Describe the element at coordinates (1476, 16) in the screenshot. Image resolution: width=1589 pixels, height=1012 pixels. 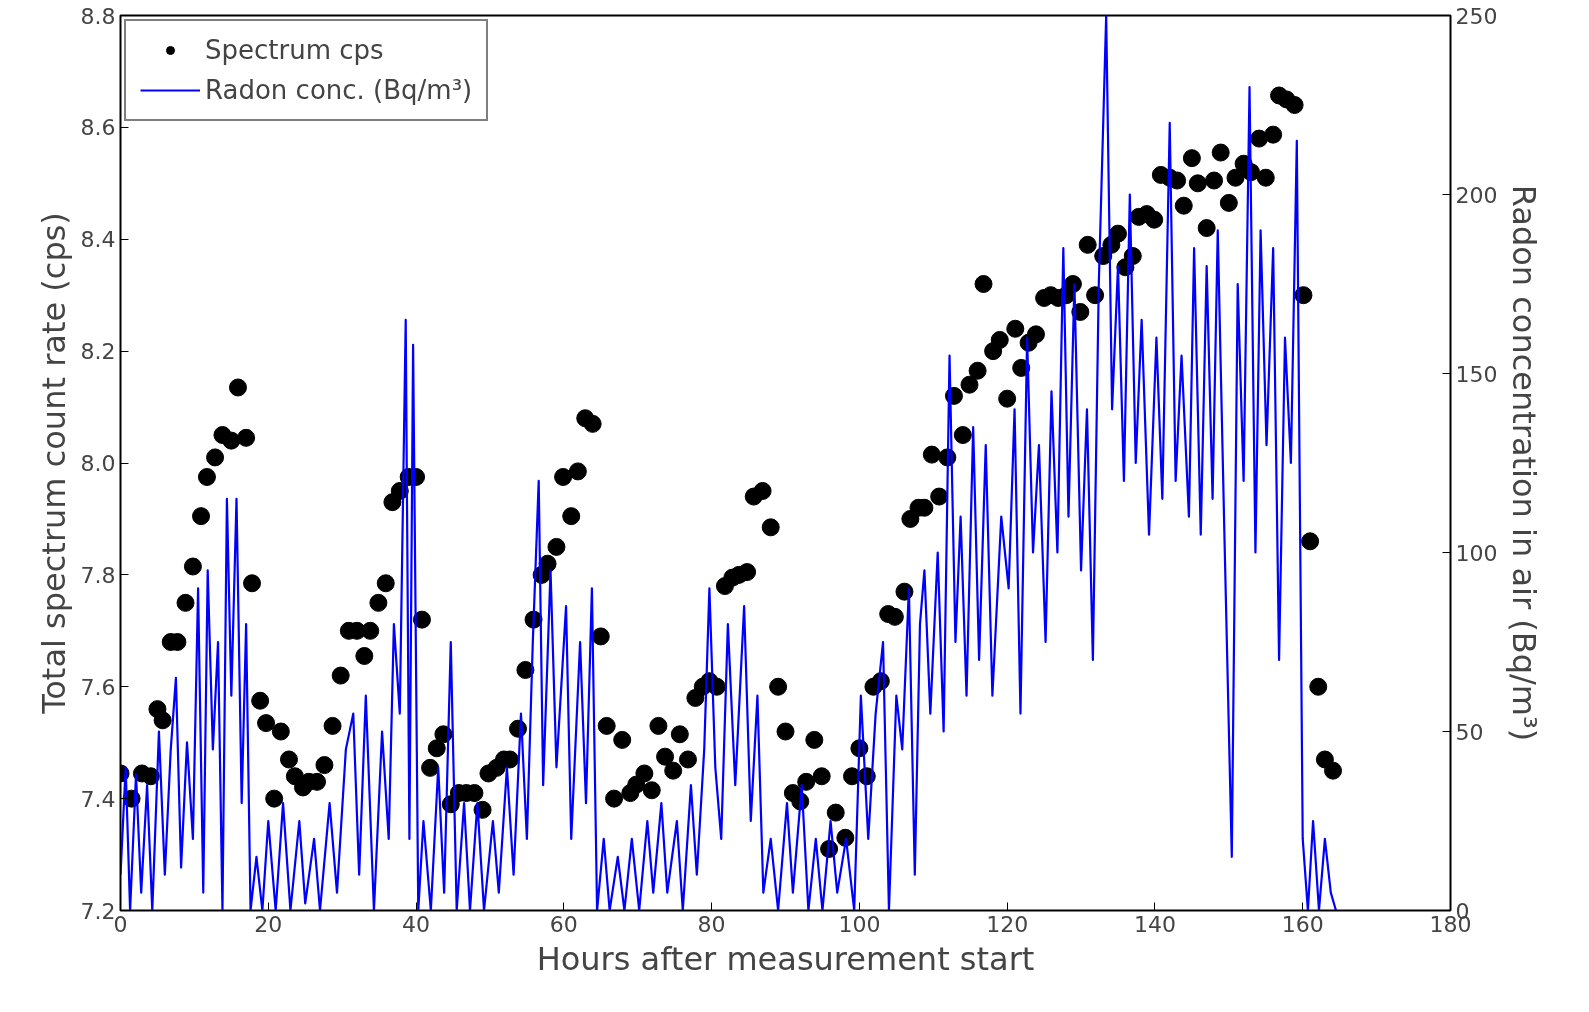
I see `y2-tick-label: 250` at that location.